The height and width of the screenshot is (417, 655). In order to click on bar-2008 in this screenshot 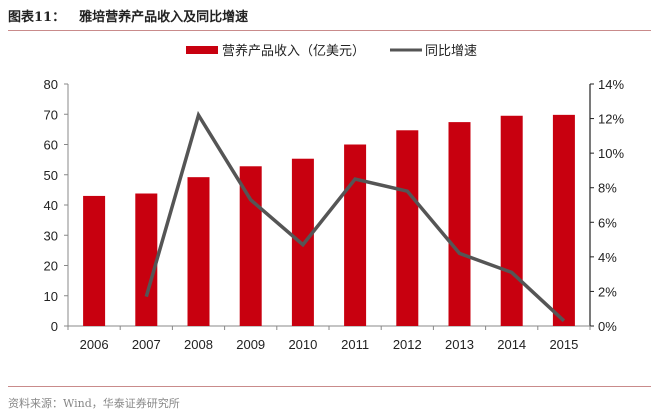, I will do `click(198, 251)`.